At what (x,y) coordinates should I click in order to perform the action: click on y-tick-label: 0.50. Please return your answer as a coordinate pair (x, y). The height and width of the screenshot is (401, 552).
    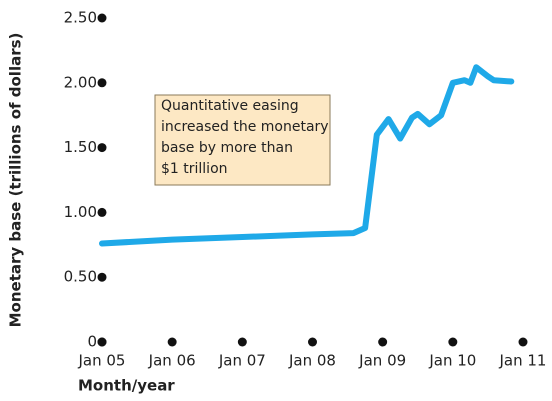
    Looking at the image, I should click on (80, 277).